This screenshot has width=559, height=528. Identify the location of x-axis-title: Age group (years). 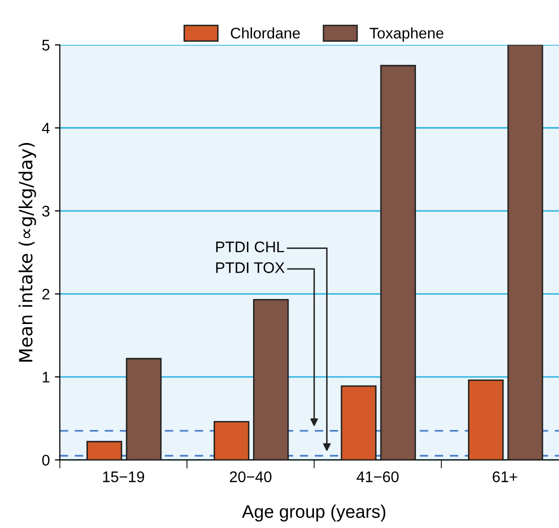
(314, 513).